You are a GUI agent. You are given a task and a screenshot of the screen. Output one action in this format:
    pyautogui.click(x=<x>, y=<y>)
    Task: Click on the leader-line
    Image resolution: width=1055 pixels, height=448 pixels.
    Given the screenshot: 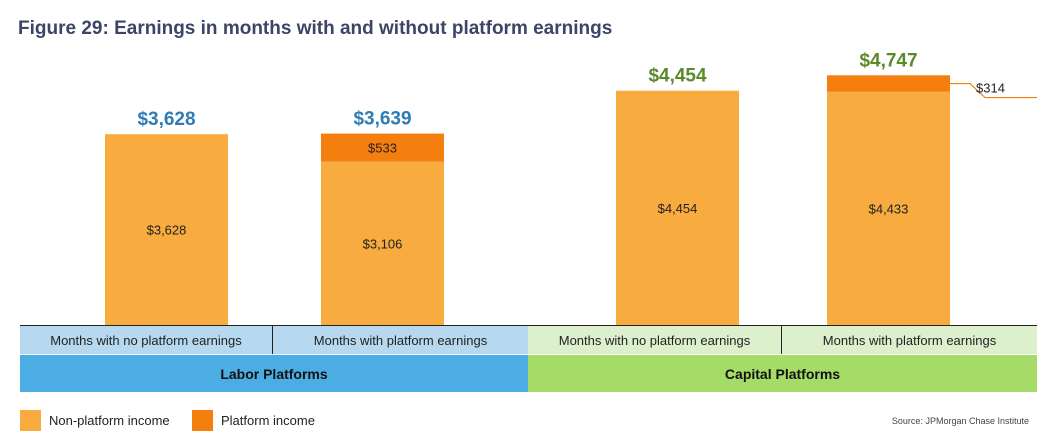 What is the action you would take?
    pyautogui.click(x=993, y=90)
    